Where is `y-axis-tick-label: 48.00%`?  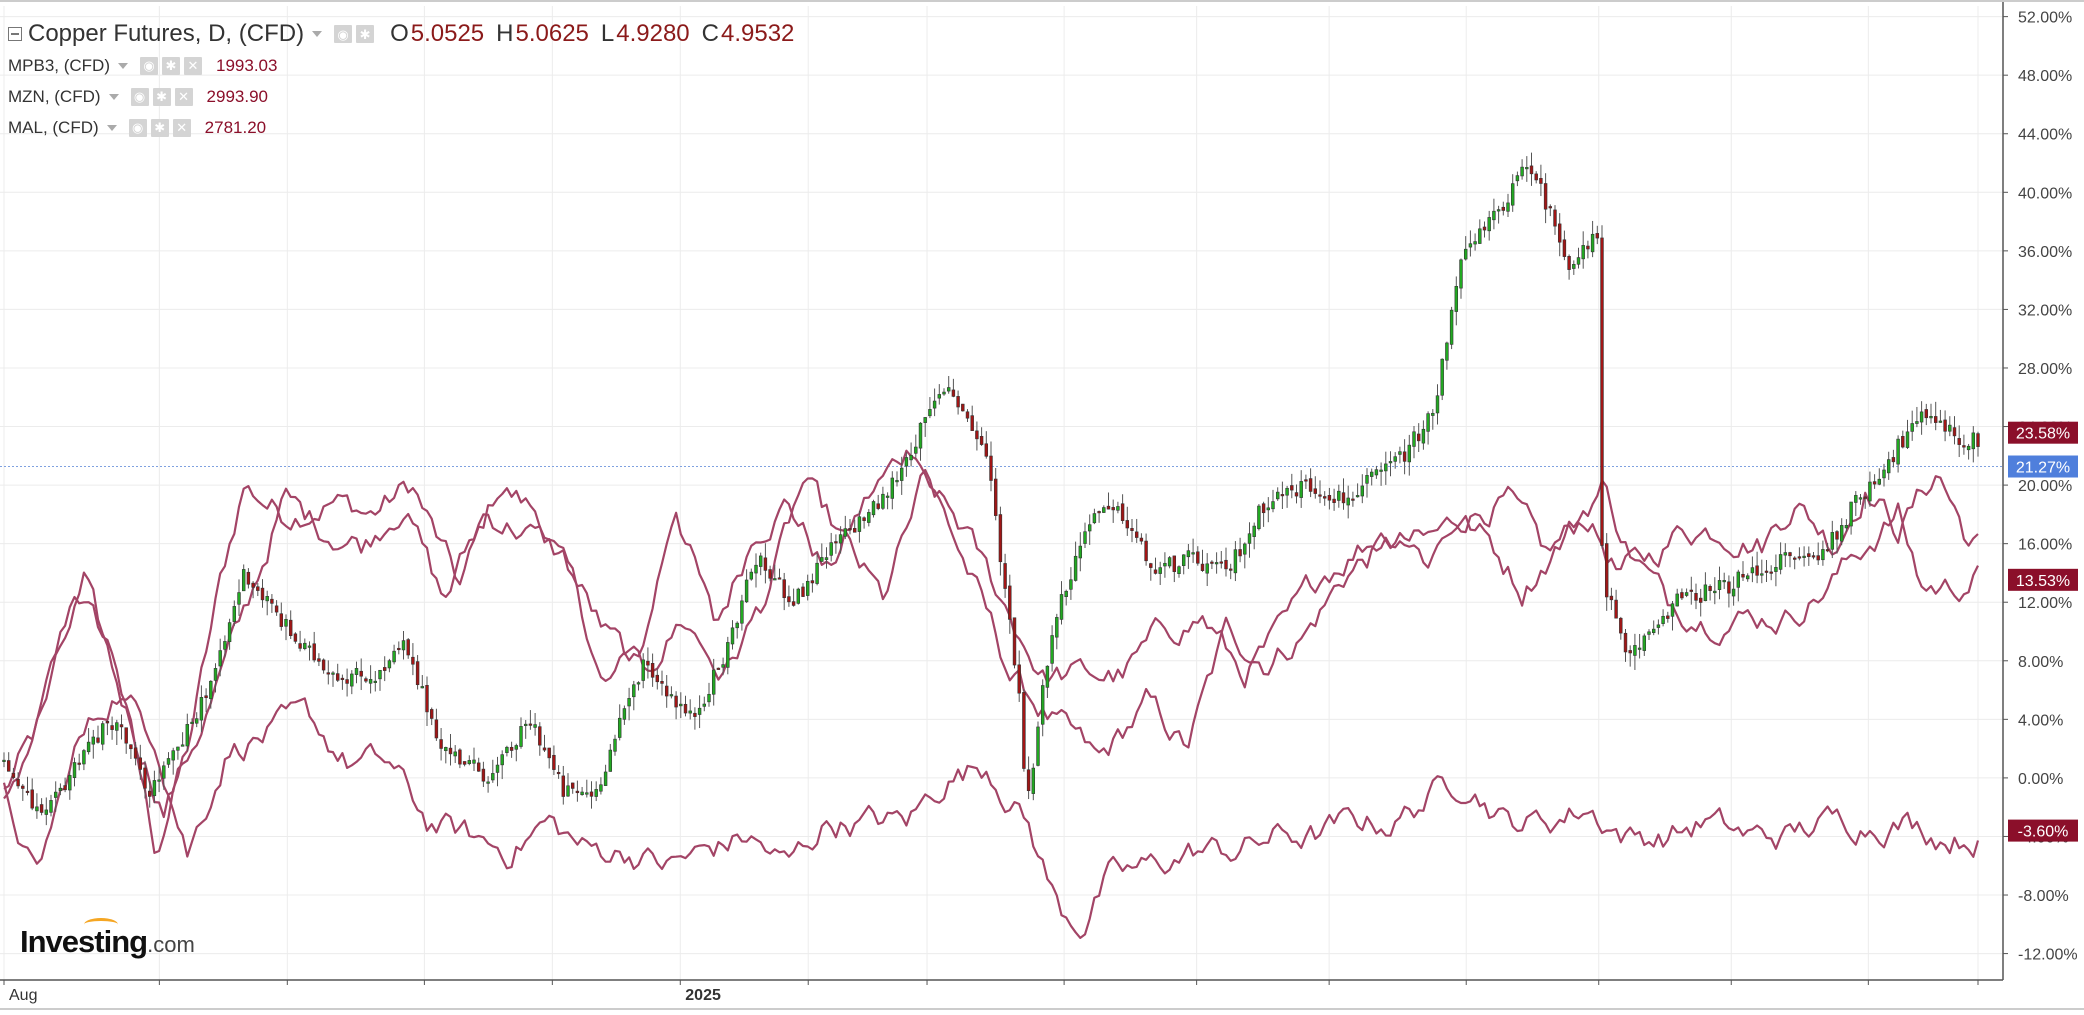 y-axis-tick-label: 48.00% is located at coordinates (2045, 76).